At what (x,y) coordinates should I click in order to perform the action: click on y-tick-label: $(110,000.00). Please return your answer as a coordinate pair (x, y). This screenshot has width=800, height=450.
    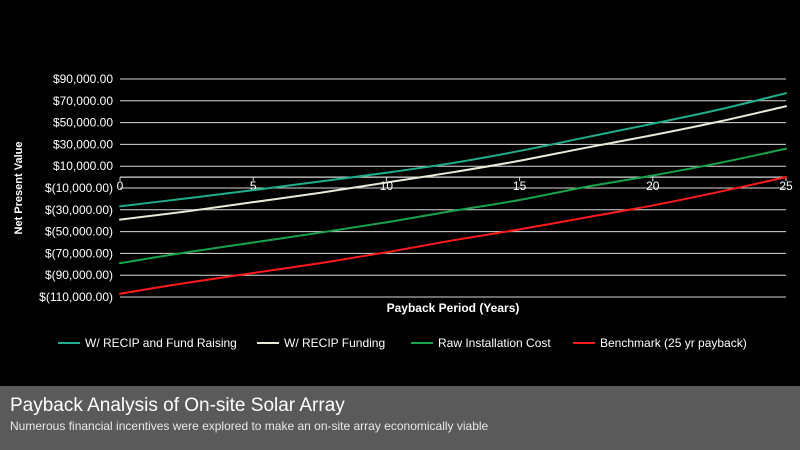
    Looking at the image, I should click on (76, 297).